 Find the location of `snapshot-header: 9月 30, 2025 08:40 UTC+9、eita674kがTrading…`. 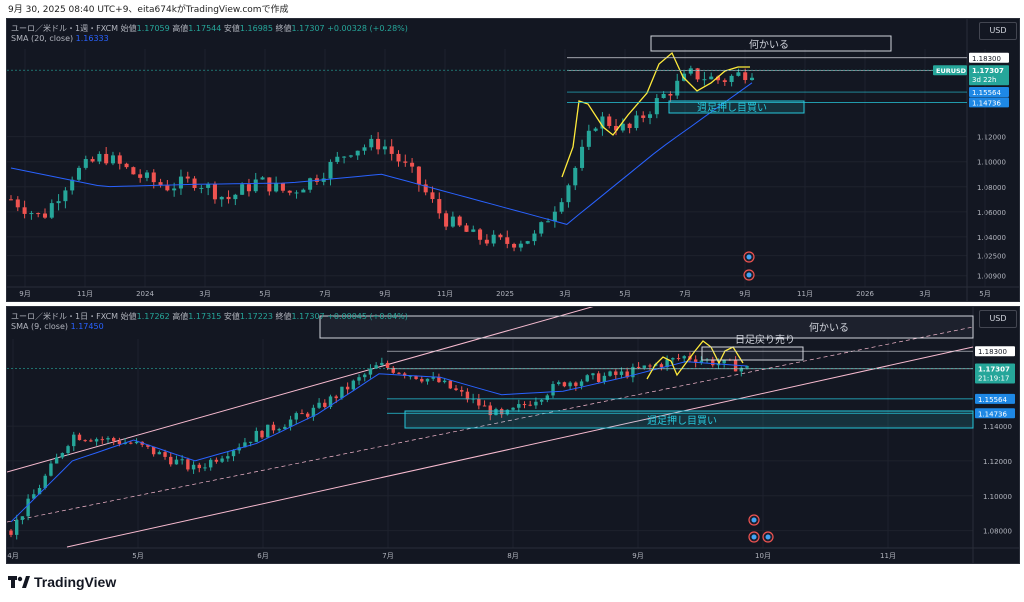

snapshot-header: 9月 30, 2025 08:40 UTC+9、eita674kがTrading… is located at coordinates (148, 10).